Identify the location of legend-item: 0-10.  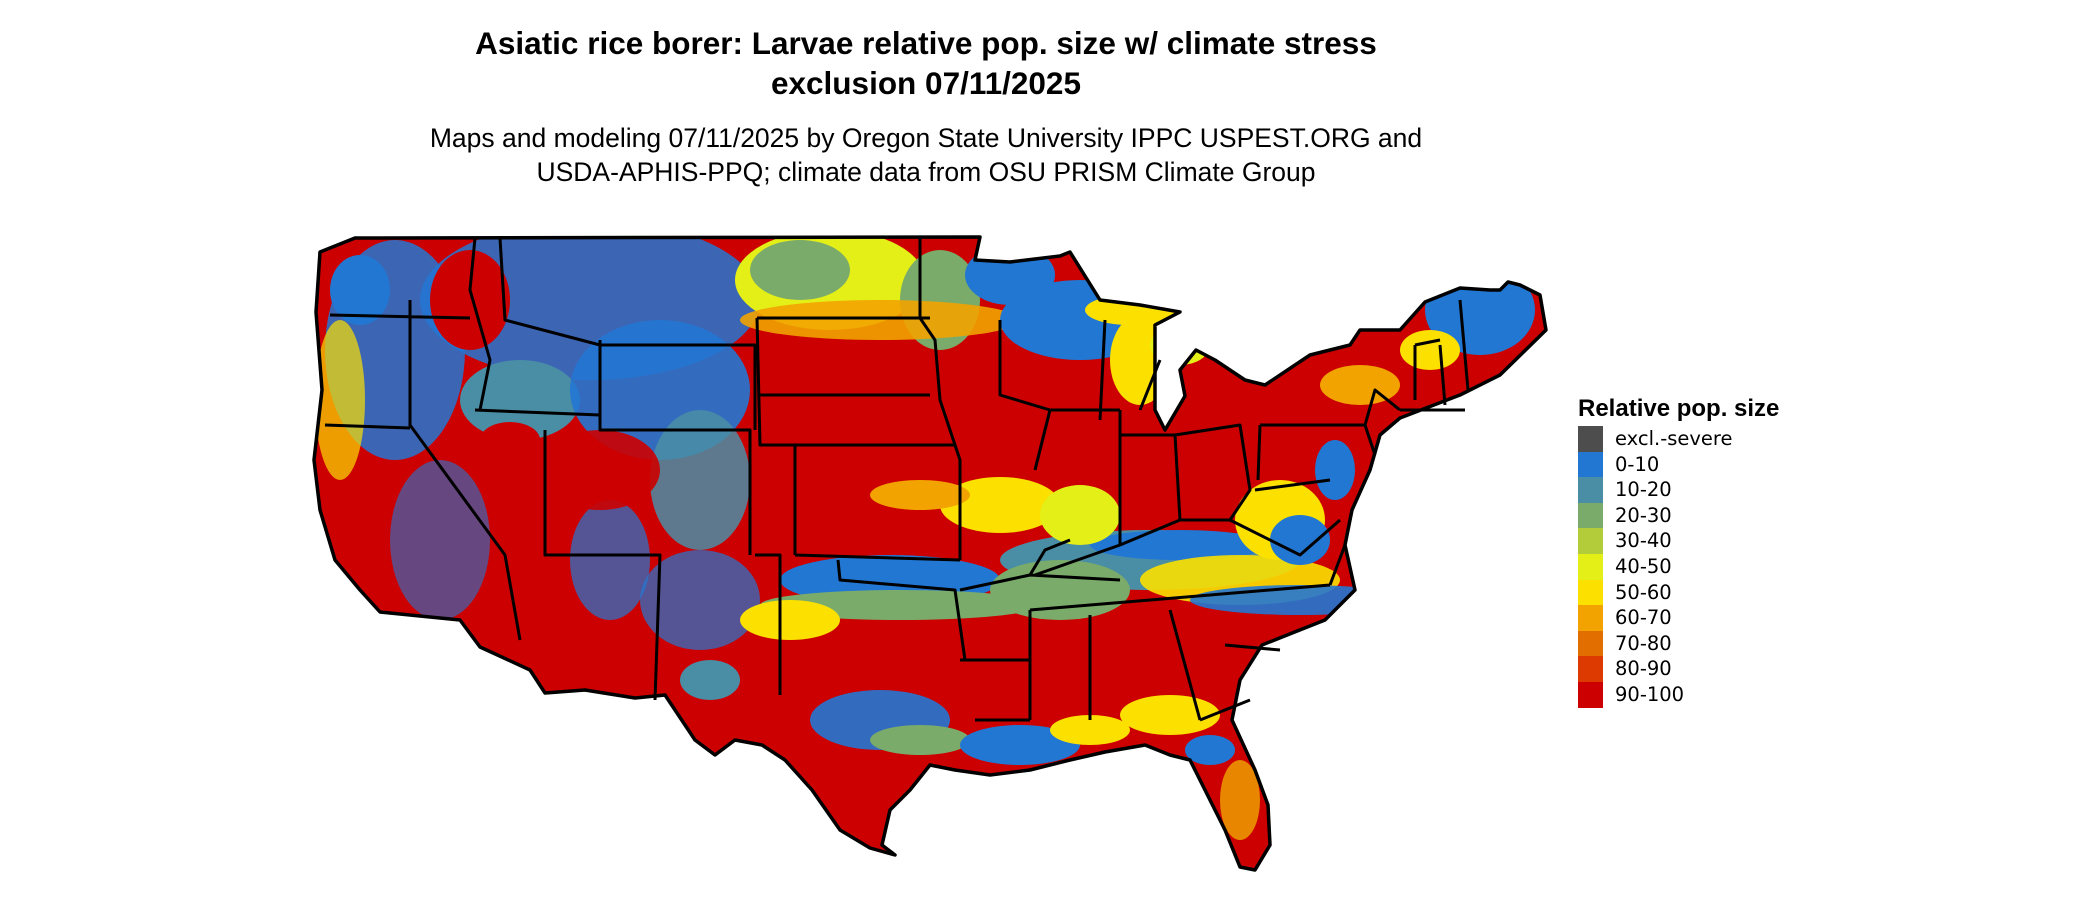
(1678, 464).